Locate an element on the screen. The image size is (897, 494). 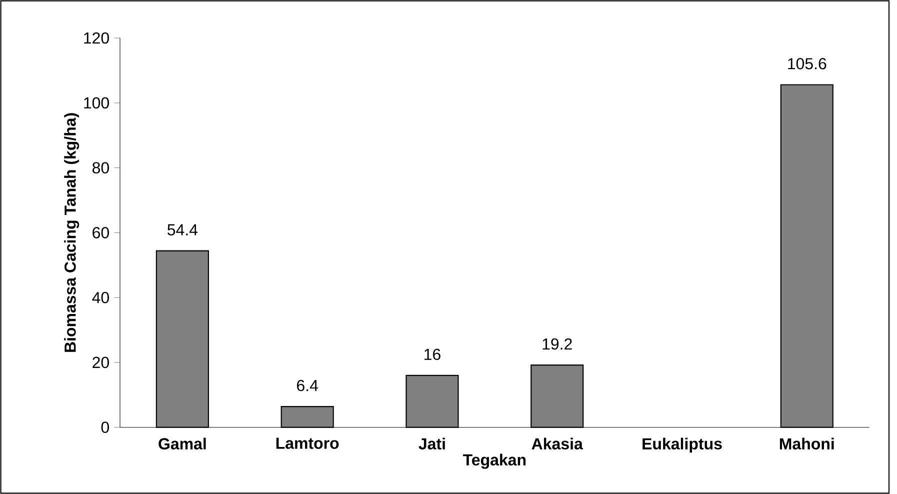
data-label: 54.4 is located at coordinates (183, 230).